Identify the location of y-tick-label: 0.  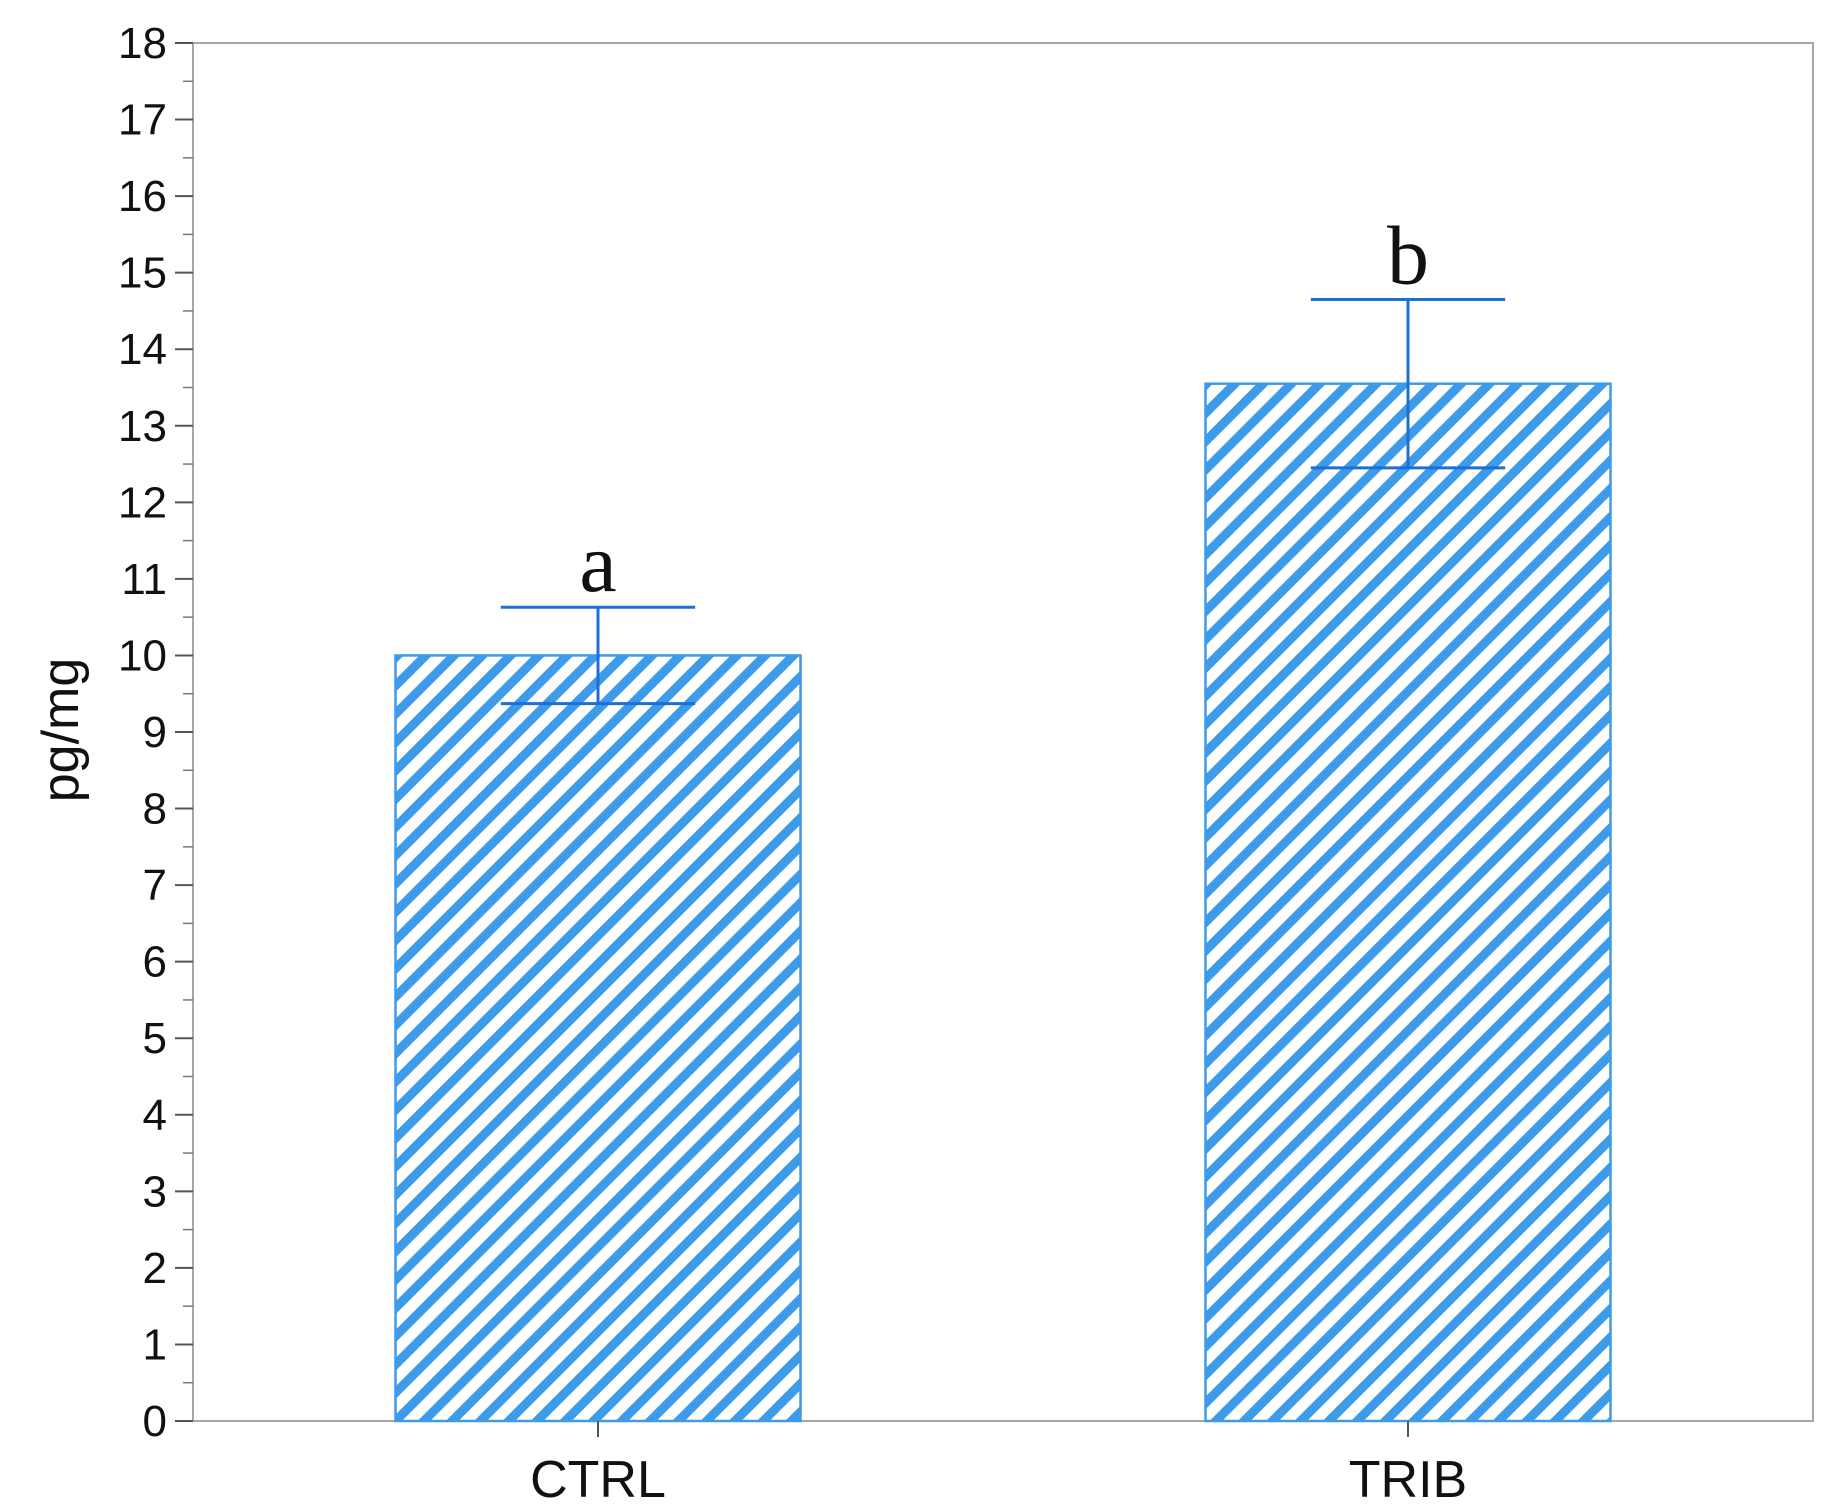
(155, 1421).